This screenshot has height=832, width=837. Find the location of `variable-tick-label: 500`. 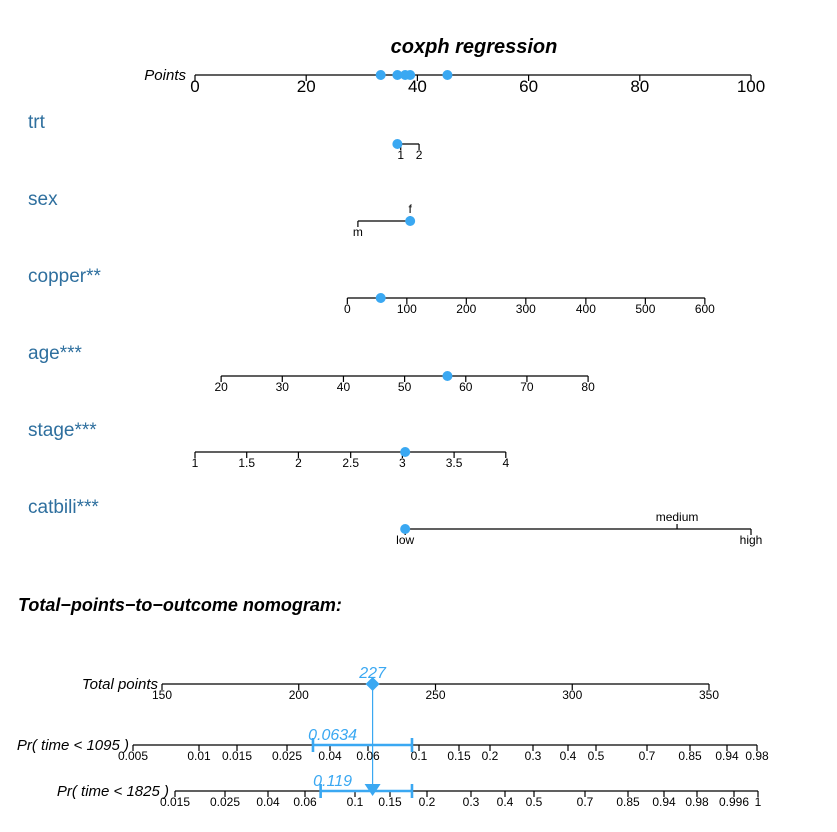

variable-tick-label: 500 is located at coordinates (645, 309).